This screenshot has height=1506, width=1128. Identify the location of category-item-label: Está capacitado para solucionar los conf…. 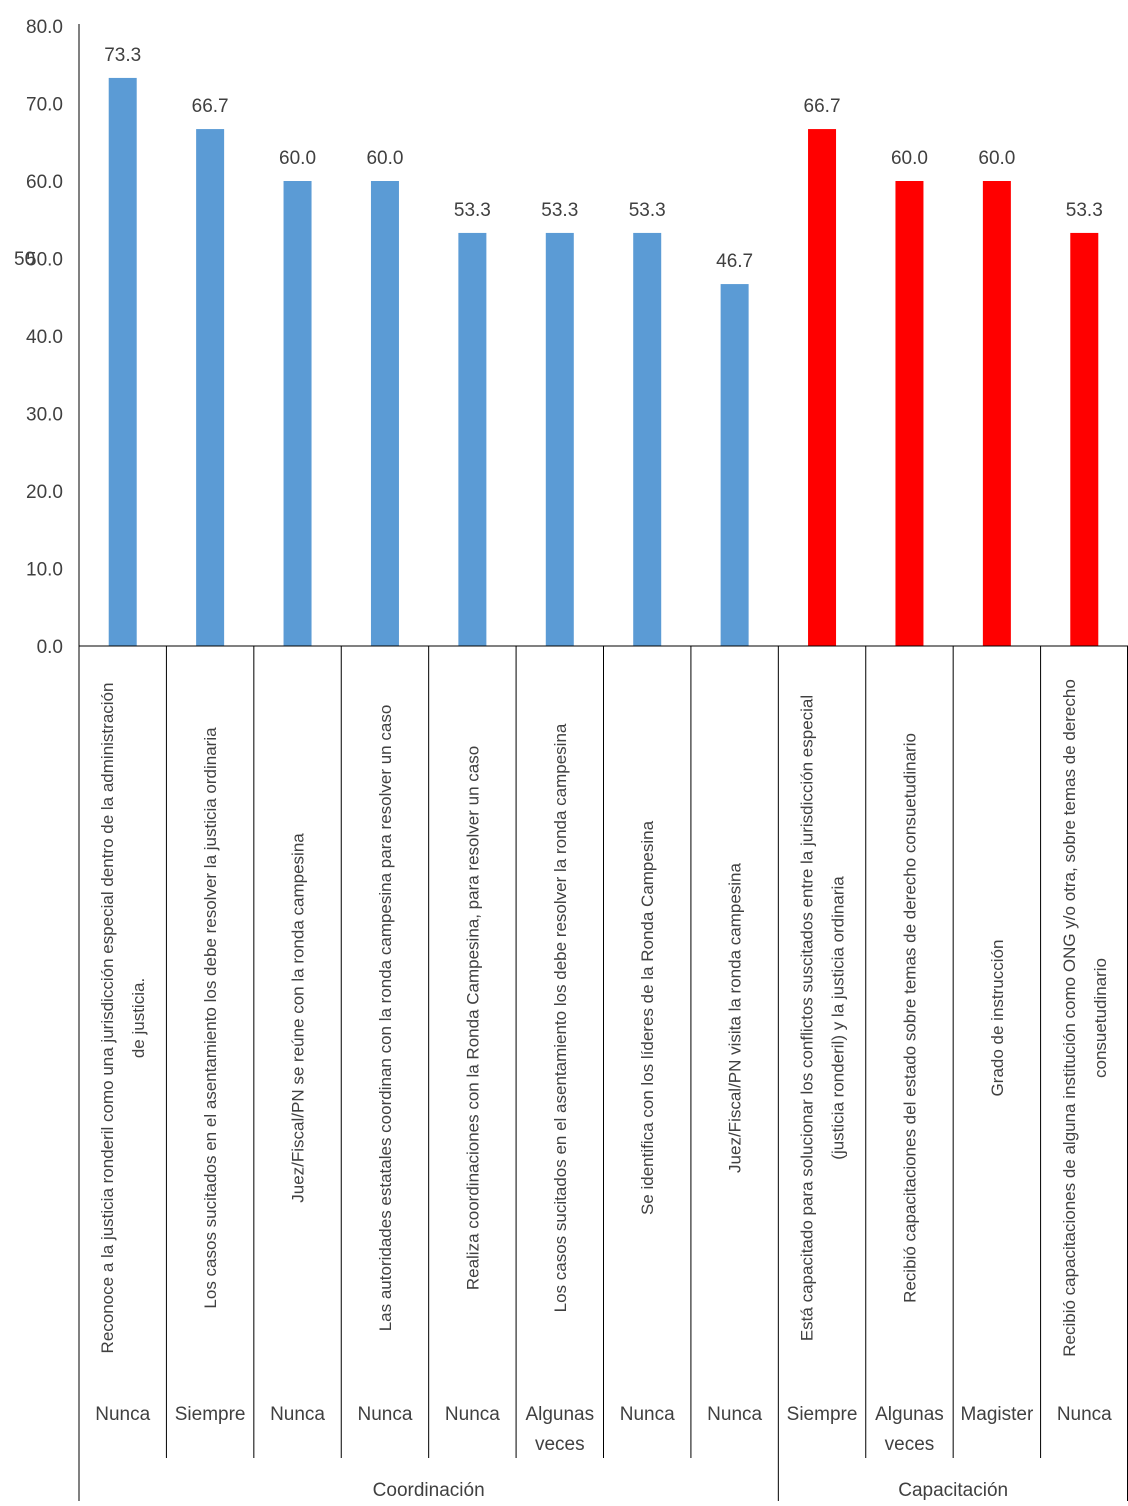
(823, 1018).